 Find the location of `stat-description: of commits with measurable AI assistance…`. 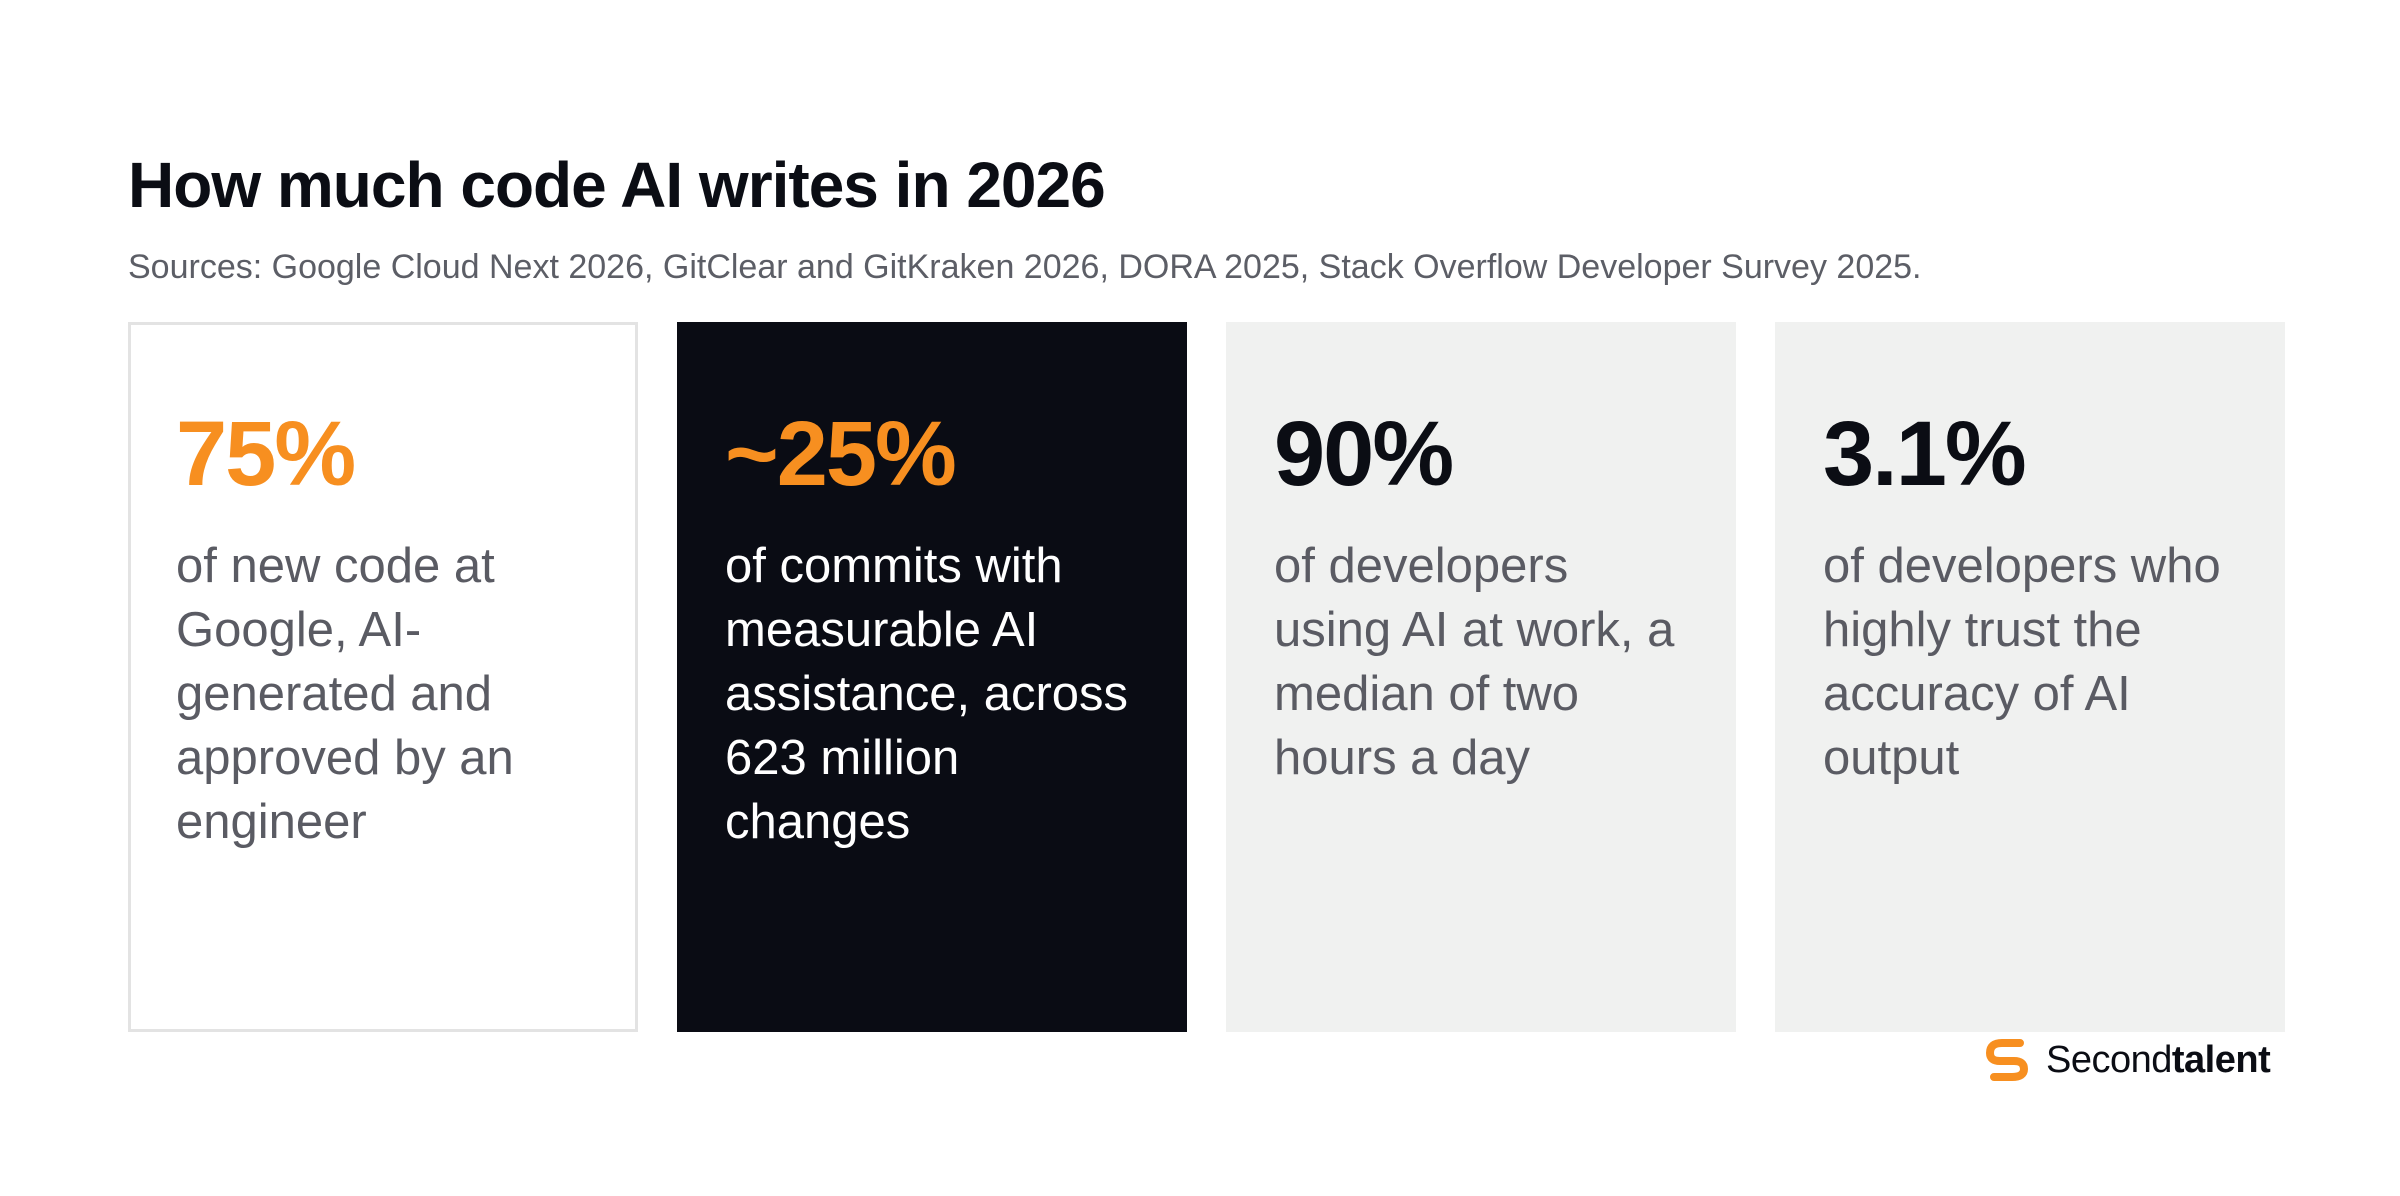

stat-description: of commits with measurable AI assistance… is located at coordinates (927, 694).